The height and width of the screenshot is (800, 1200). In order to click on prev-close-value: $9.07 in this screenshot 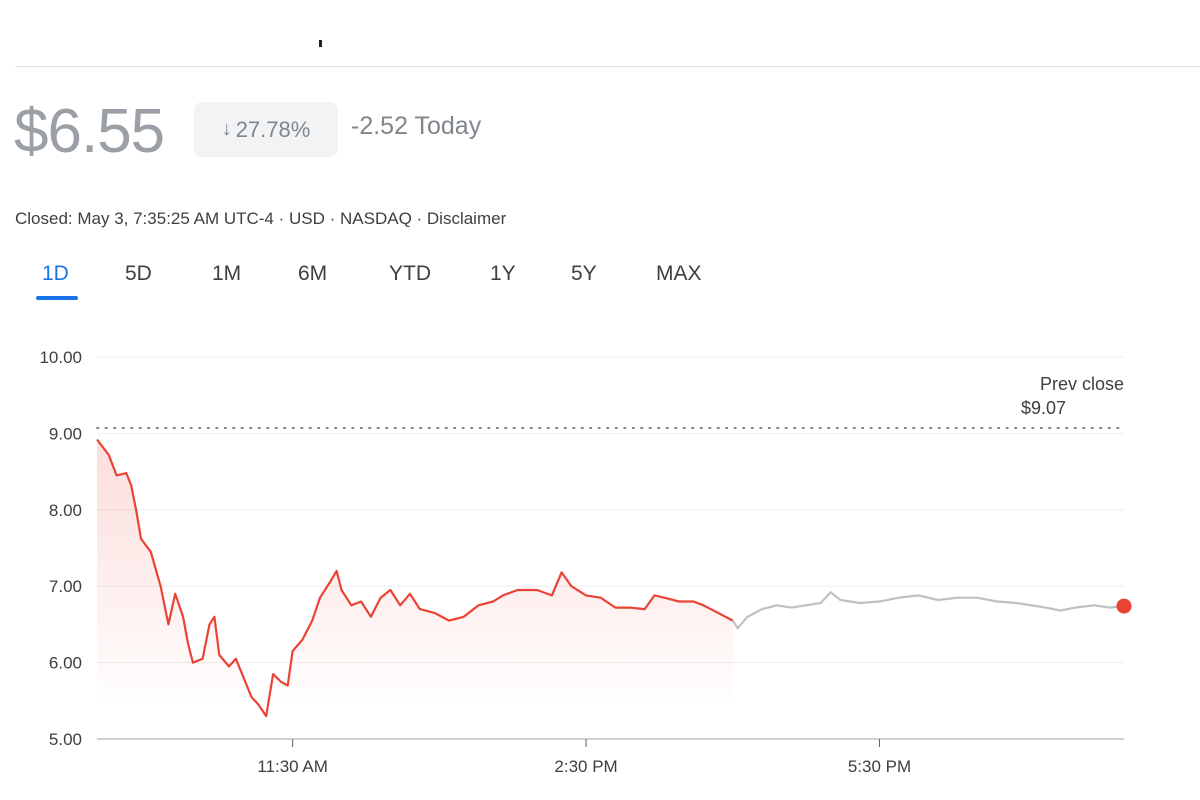, I will do `click(1043, 408)`.